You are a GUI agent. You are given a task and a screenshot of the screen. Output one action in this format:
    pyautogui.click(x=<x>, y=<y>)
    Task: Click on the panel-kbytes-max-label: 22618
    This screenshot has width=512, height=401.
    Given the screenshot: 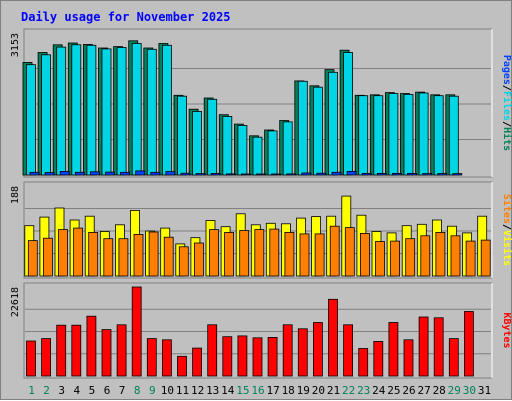 What is the action you would take?
    pyautogui.click(x=15, y=302)
    